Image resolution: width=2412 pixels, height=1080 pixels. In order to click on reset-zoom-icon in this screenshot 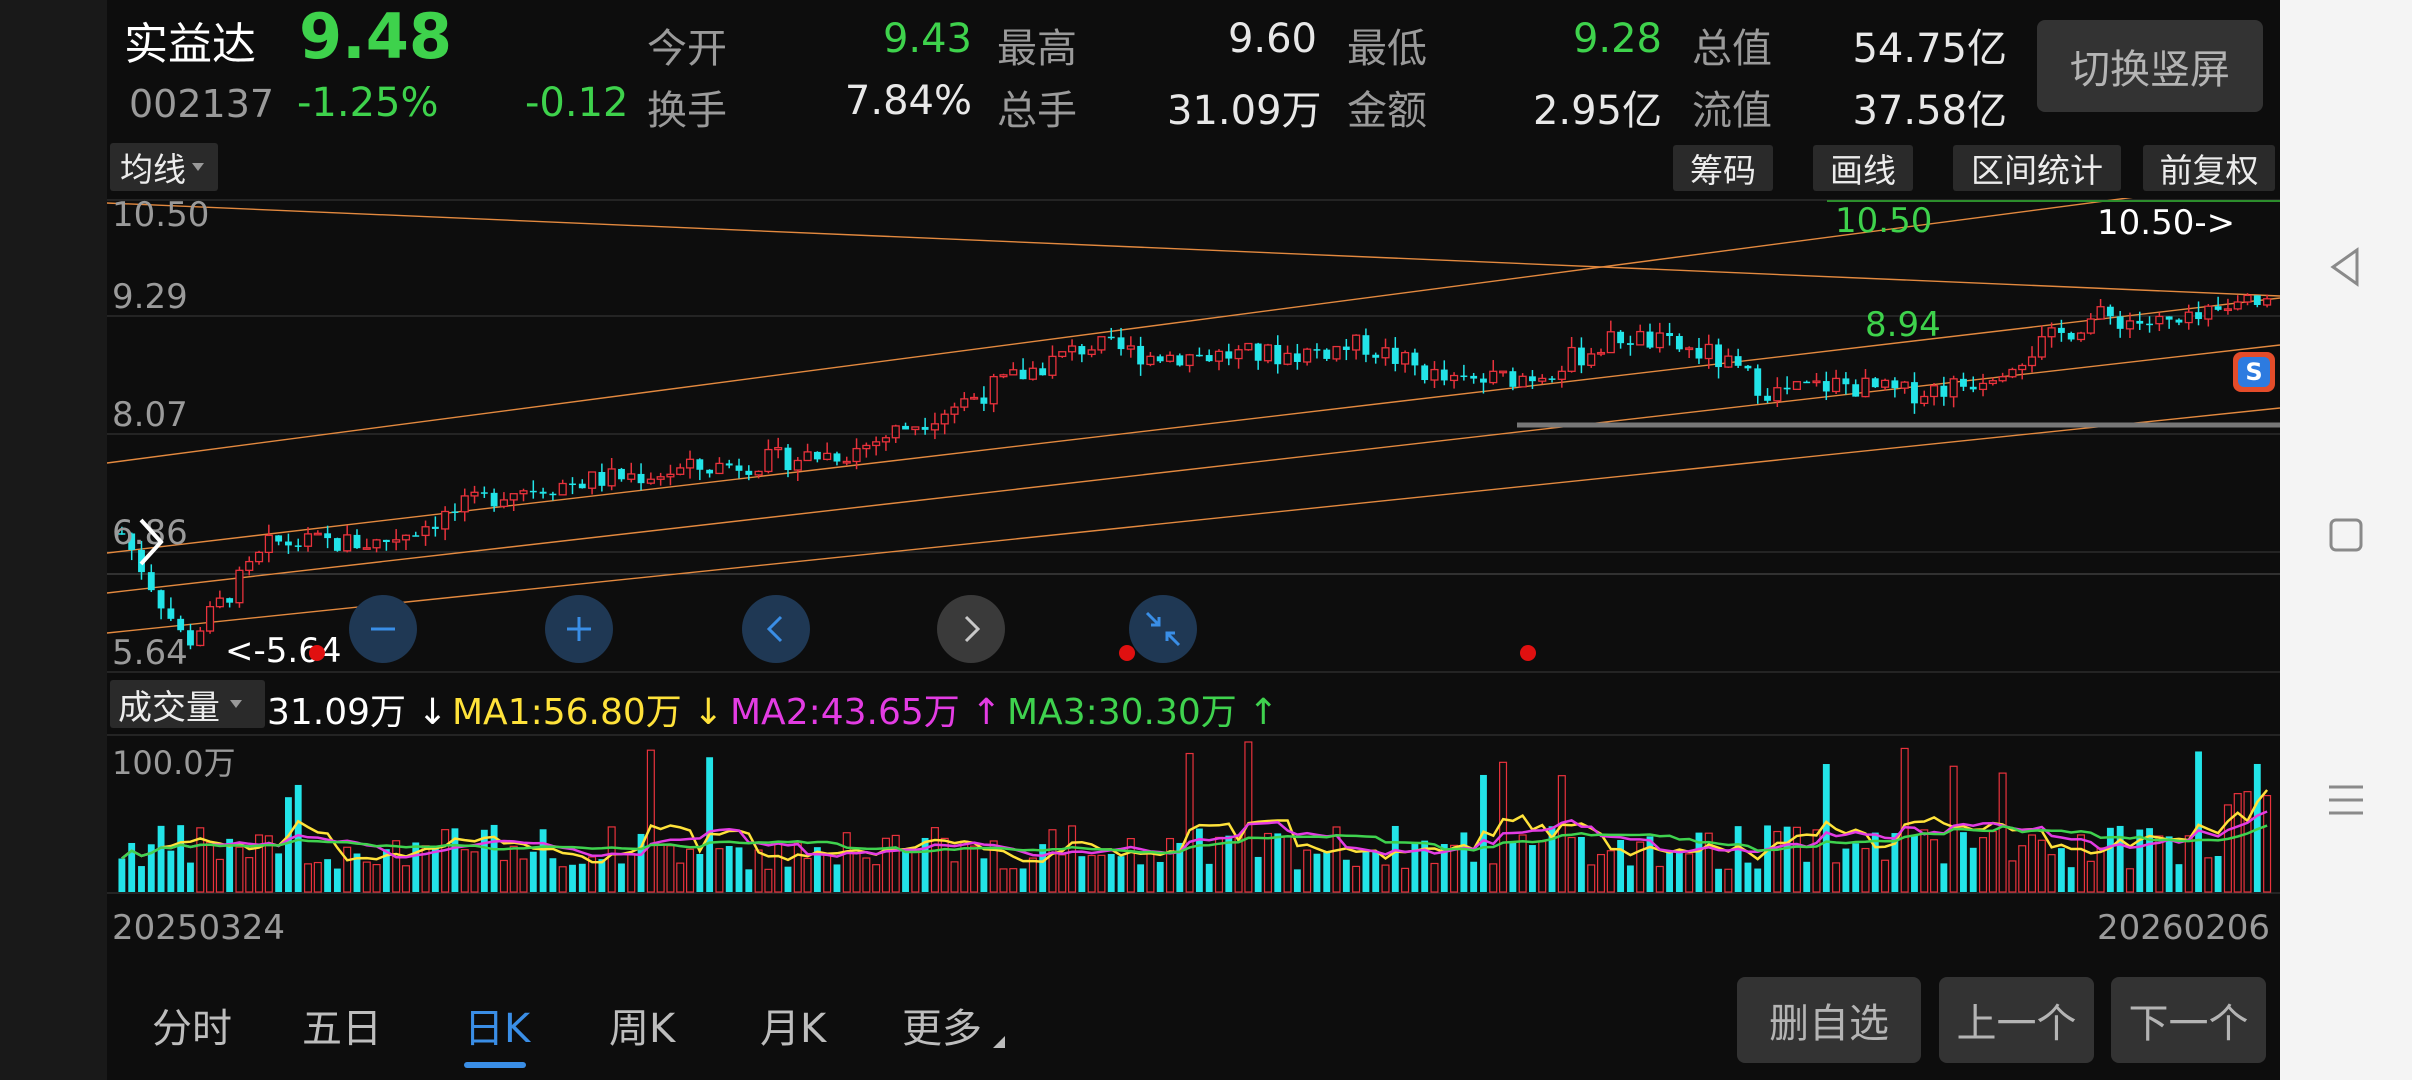, I will do `click(1163, 629)`.